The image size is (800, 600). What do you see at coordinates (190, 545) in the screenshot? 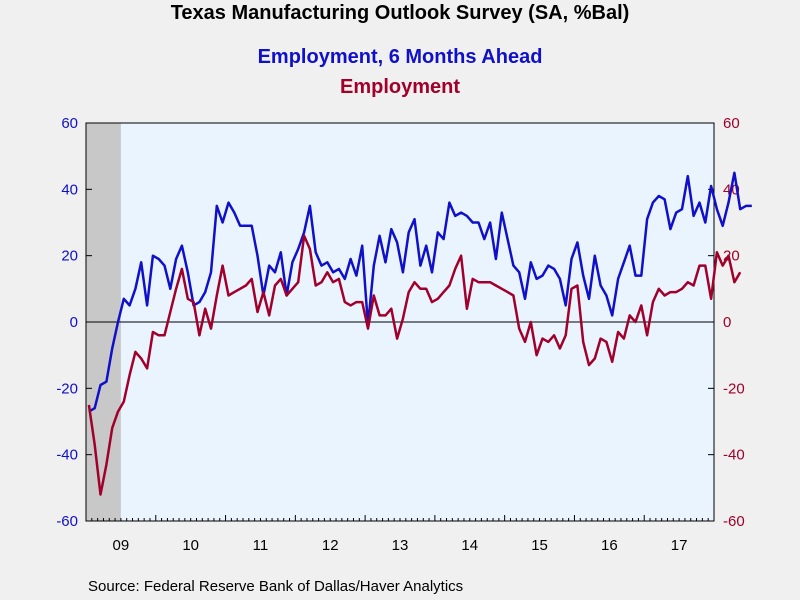
I see `x-tick-label: 10` at bounding box center [190, 545].